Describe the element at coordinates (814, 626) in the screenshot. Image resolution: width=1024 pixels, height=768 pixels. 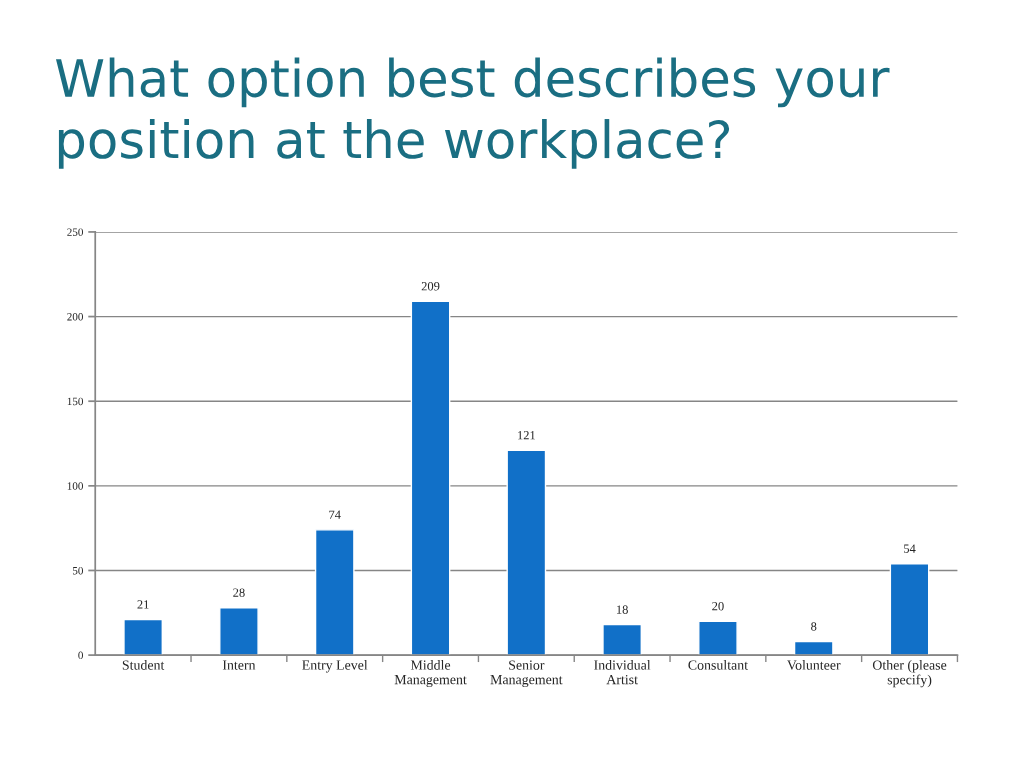
I see `data-label: 8` at that location.